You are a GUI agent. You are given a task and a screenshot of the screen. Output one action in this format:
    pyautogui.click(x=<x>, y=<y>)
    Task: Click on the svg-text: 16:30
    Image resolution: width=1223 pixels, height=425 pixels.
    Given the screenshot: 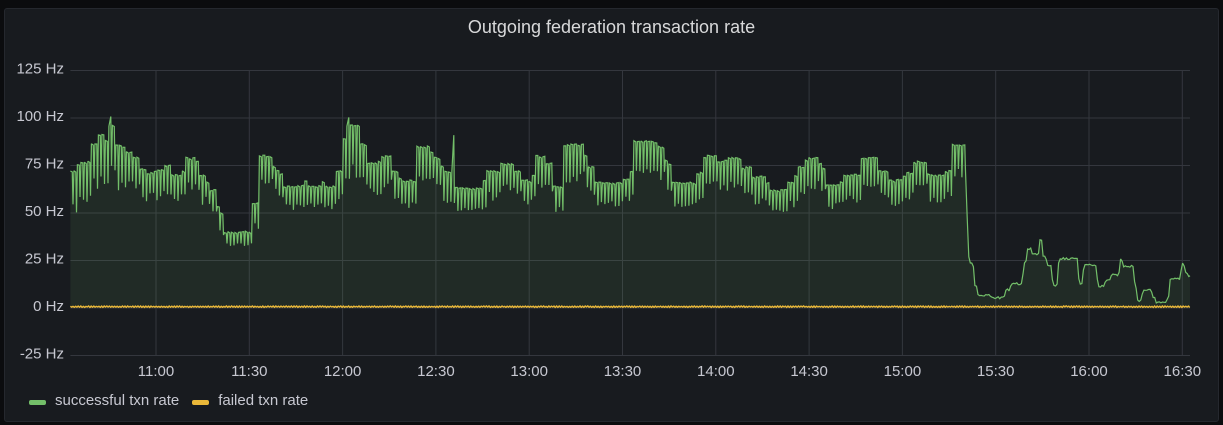 What is the action you would take?
    pyautogui.click(x=1183, y=371)
    